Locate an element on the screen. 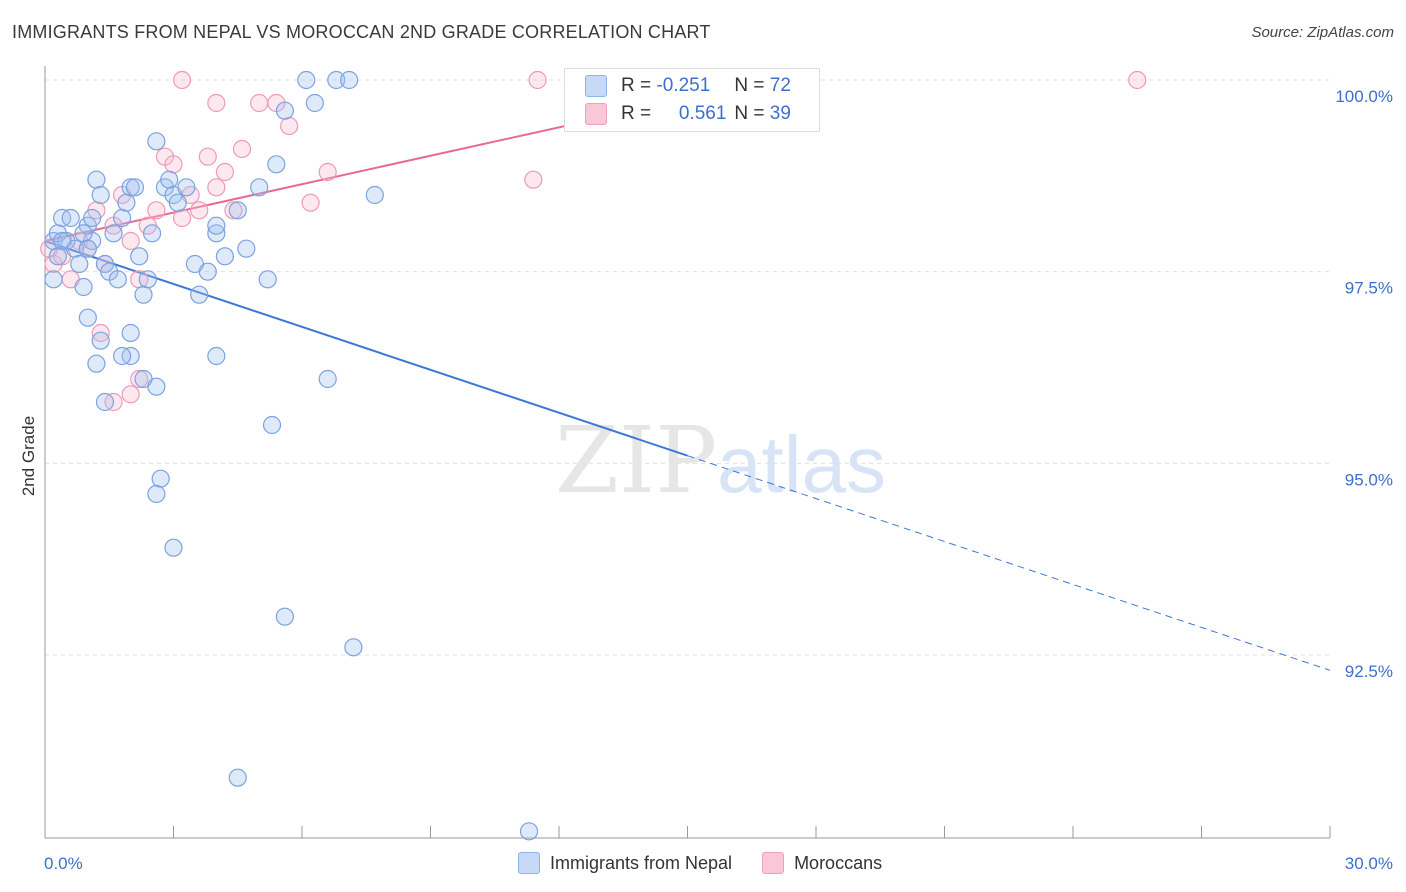 Image resolution: width=1406 pixels, height=892 pixels. legend-item-moroccans: Moroccans is located at coordinates (822, 863).